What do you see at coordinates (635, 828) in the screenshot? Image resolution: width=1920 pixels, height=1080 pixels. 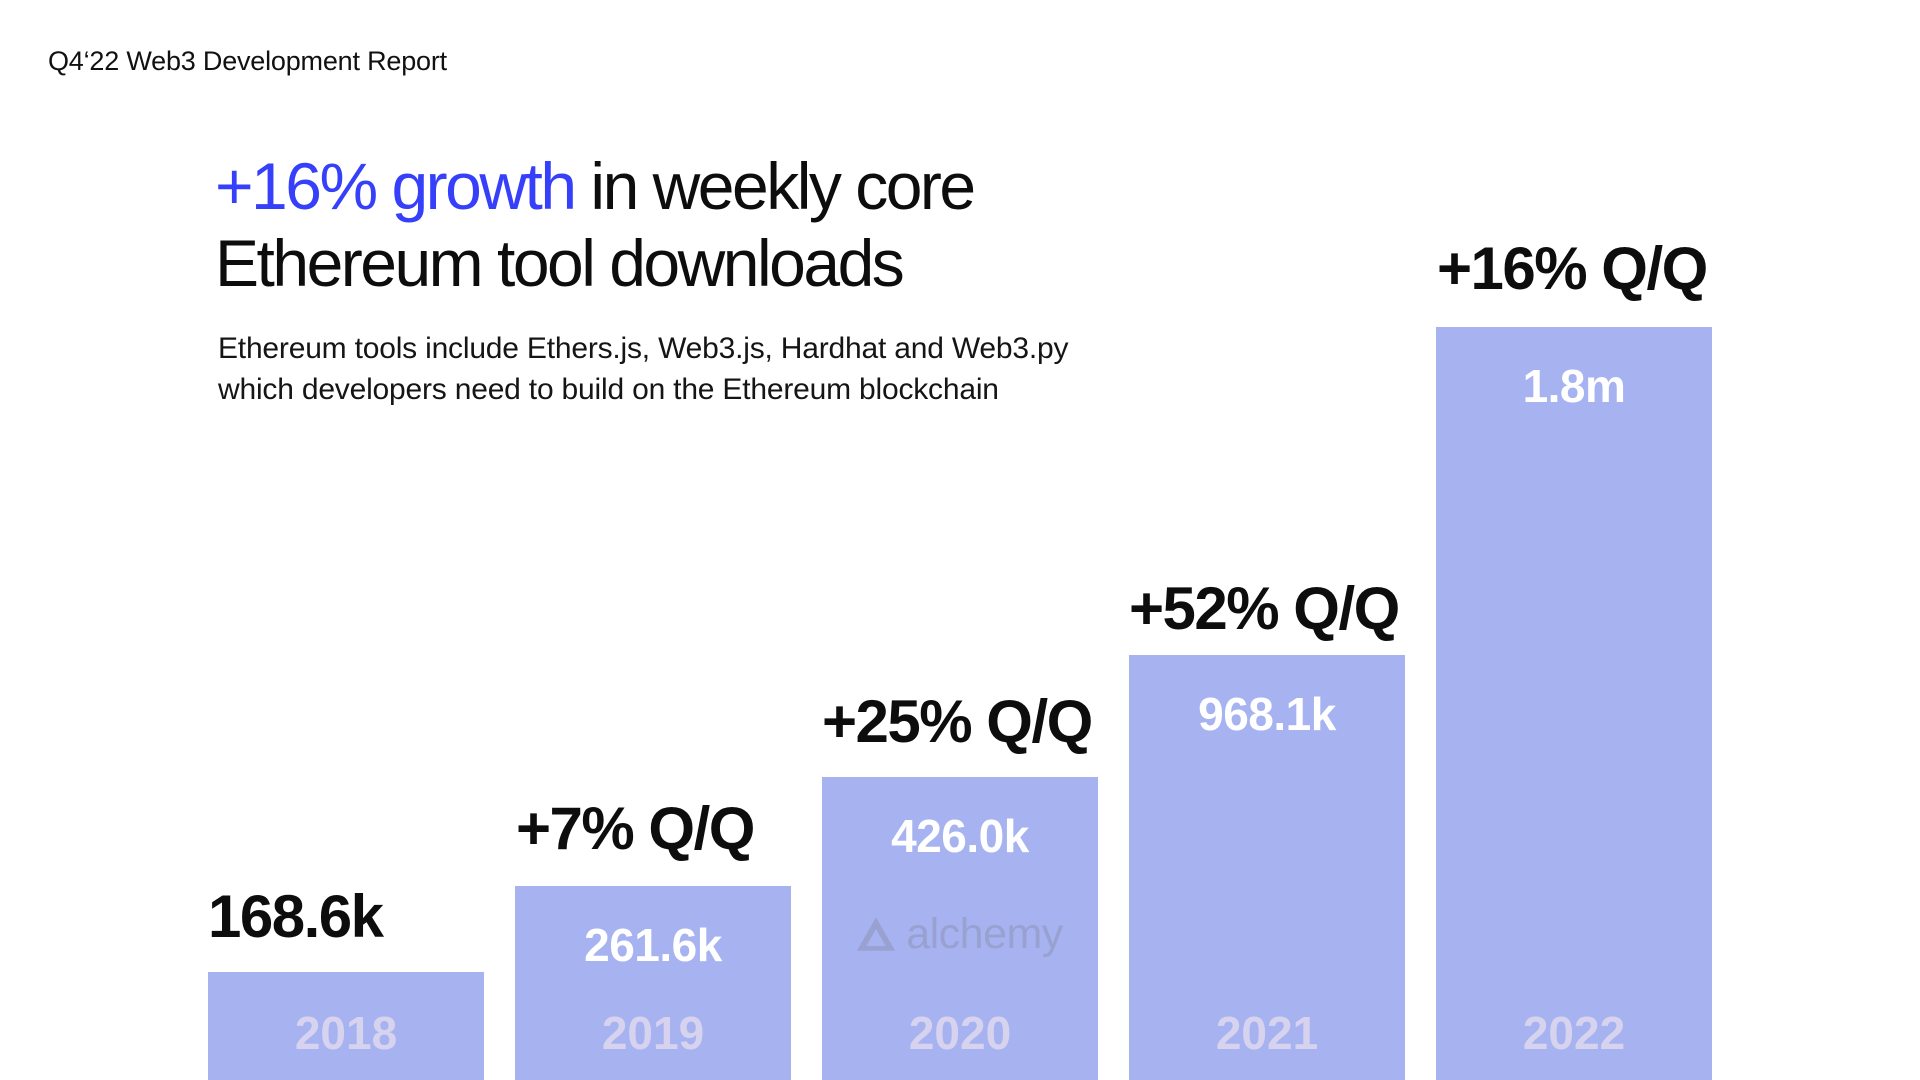 I see `growth-label-2019: +7% Q/Q` at bounding box center [635, 828].